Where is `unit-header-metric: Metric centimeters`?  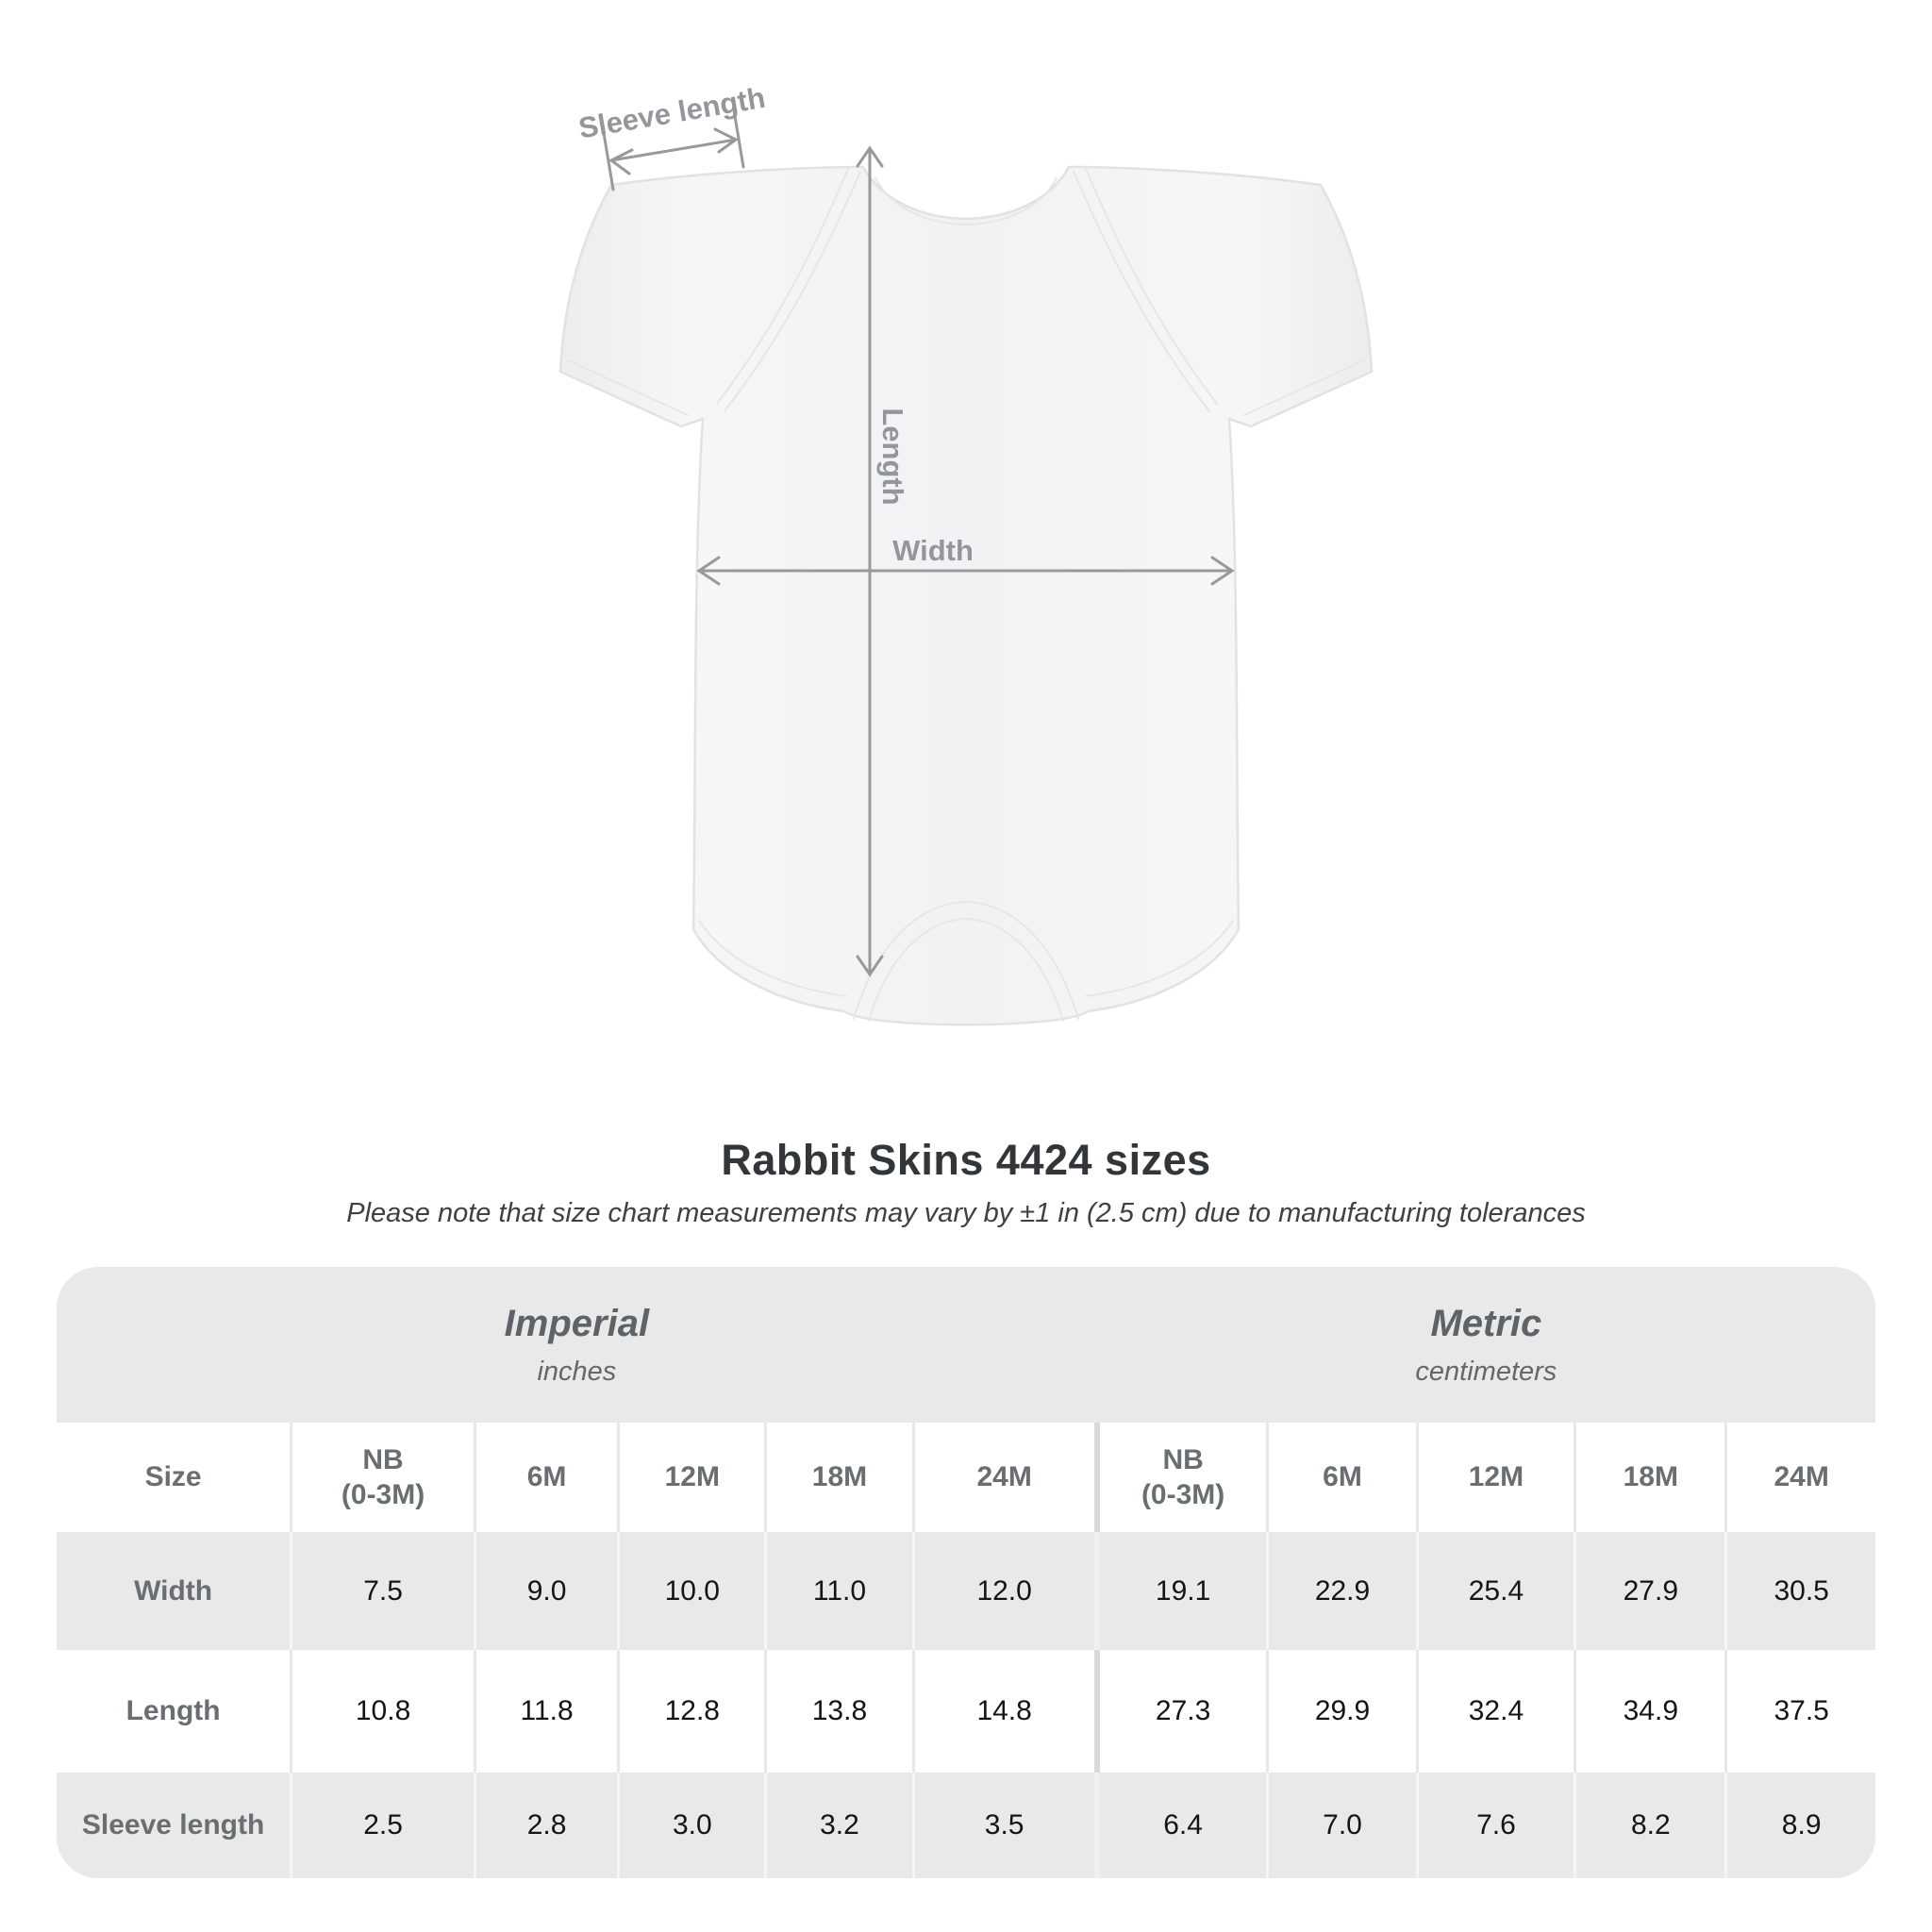 unit-header-metric: Metric centimeters is located at coordinates (1486, 1345).